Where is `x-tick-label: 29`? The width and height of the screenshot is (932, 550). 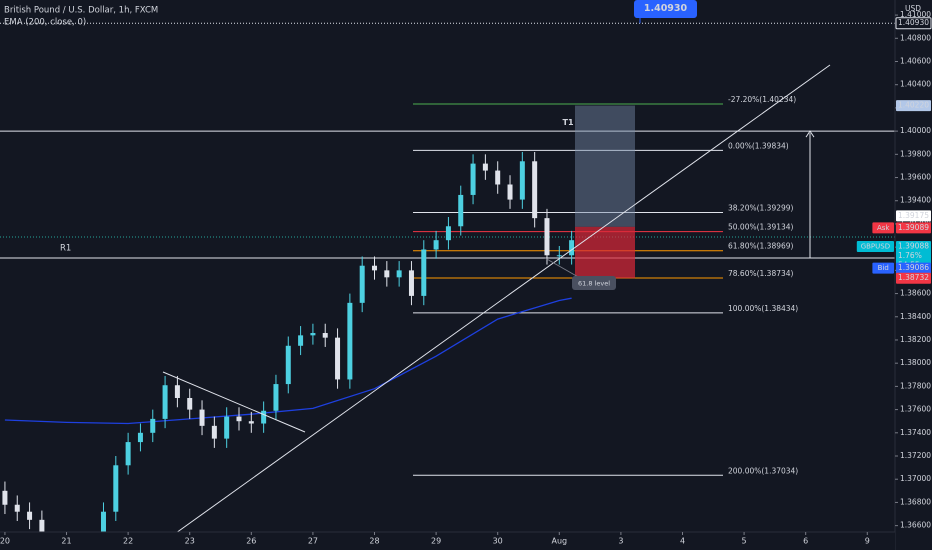 x-tick-label: 29 is located at coordinates (436, 541).